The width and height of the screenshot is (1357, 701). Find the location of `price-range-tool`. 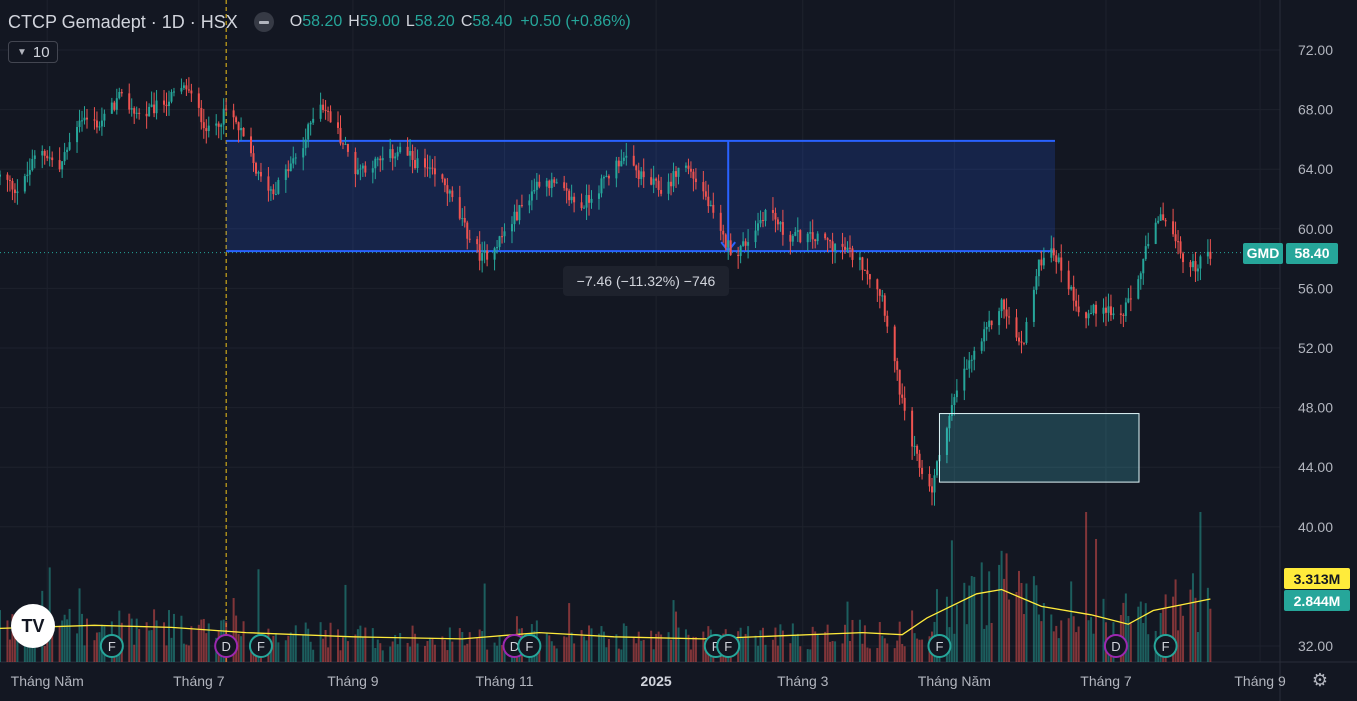

price-range-tool is located at coordinates (640, 196).